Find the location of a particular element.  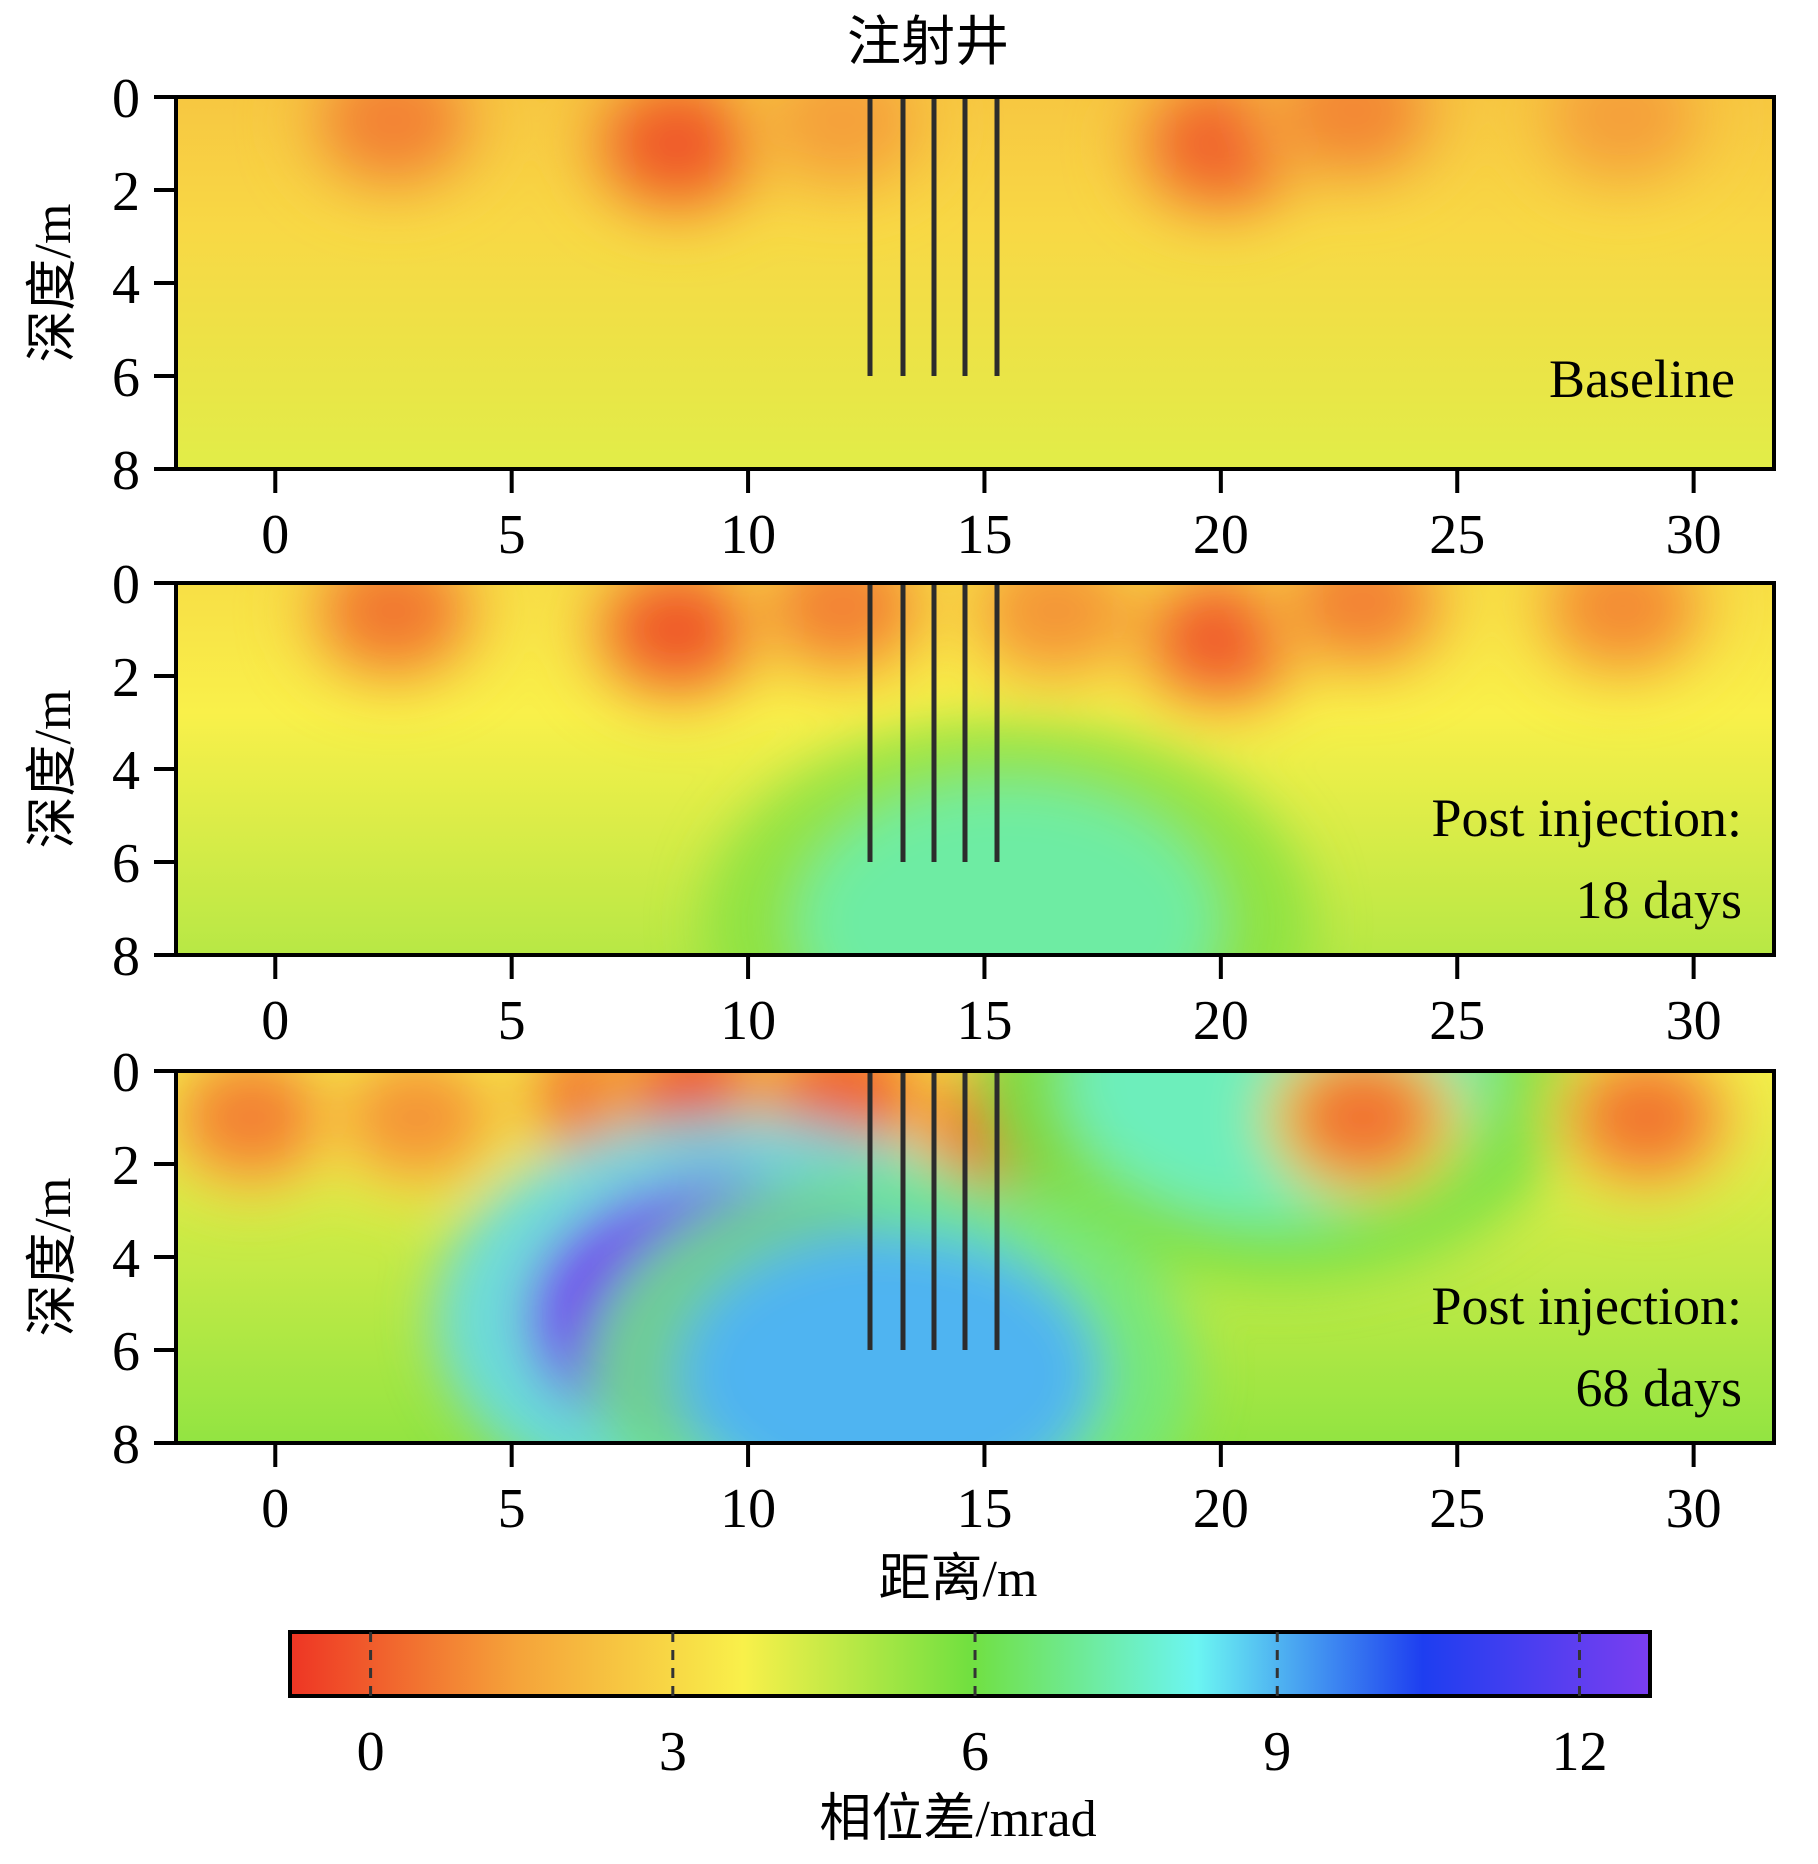

colorbar-tick-label: 12 is located at coordinates (1579, 1752).